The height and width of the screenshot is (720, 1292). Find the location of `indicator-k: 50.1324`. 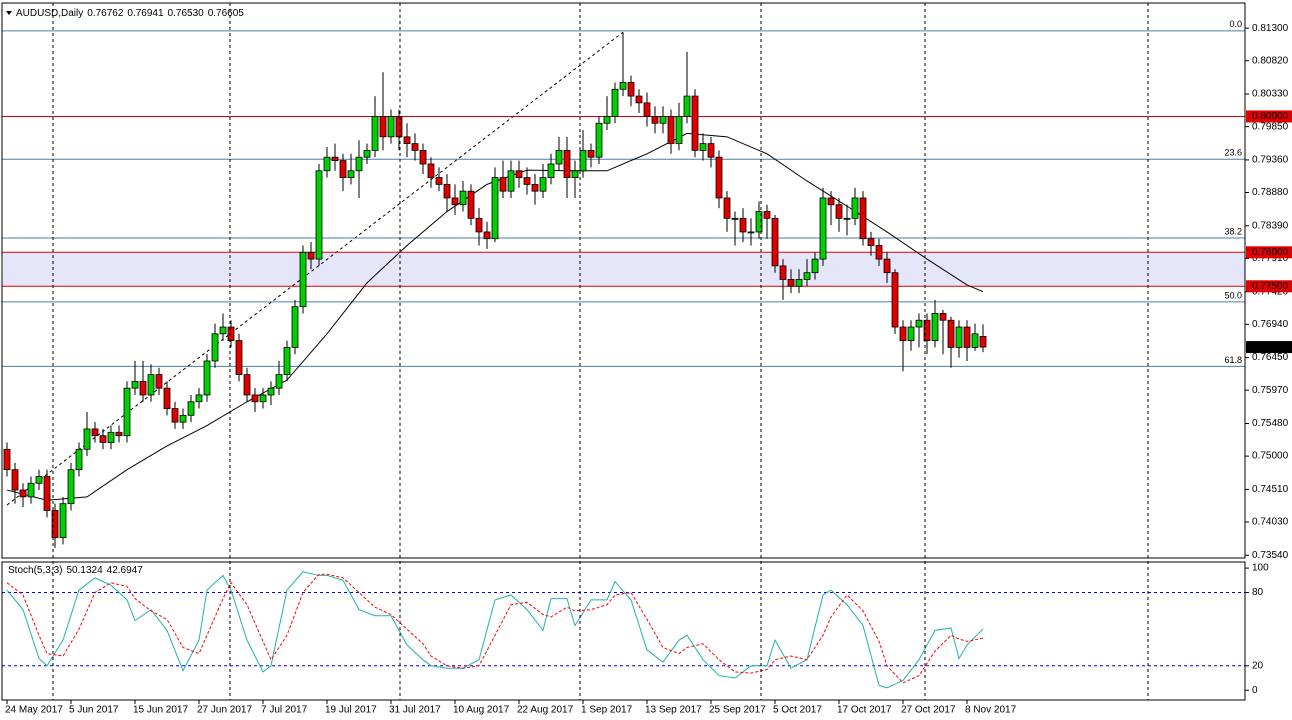

indicator-k: 50.1324 is located at coordinates (84, 570).